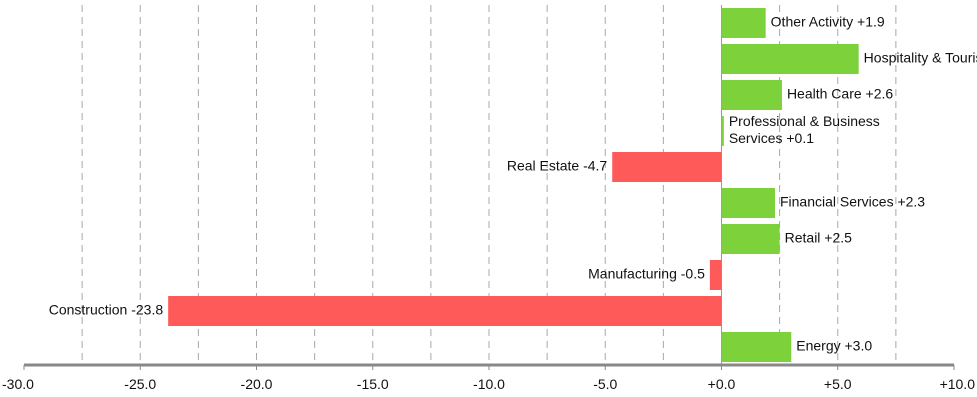  Describe the element at coordinates (958, 384) in the screenshot. I see `x-tick-label: +10.0` at that location.